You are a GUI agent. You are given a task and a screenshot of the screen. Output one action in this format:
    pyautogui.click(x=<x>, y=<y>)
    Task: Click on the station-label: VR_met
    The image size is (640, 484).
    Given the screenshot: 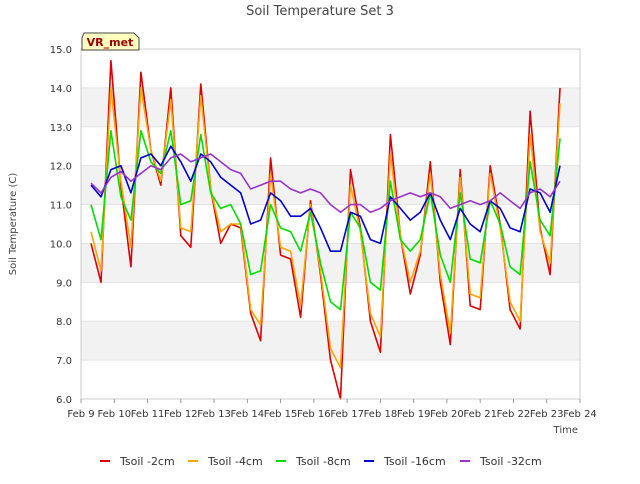 What is the action you would take?
    pyautogui.click(x=110, y=42)
    